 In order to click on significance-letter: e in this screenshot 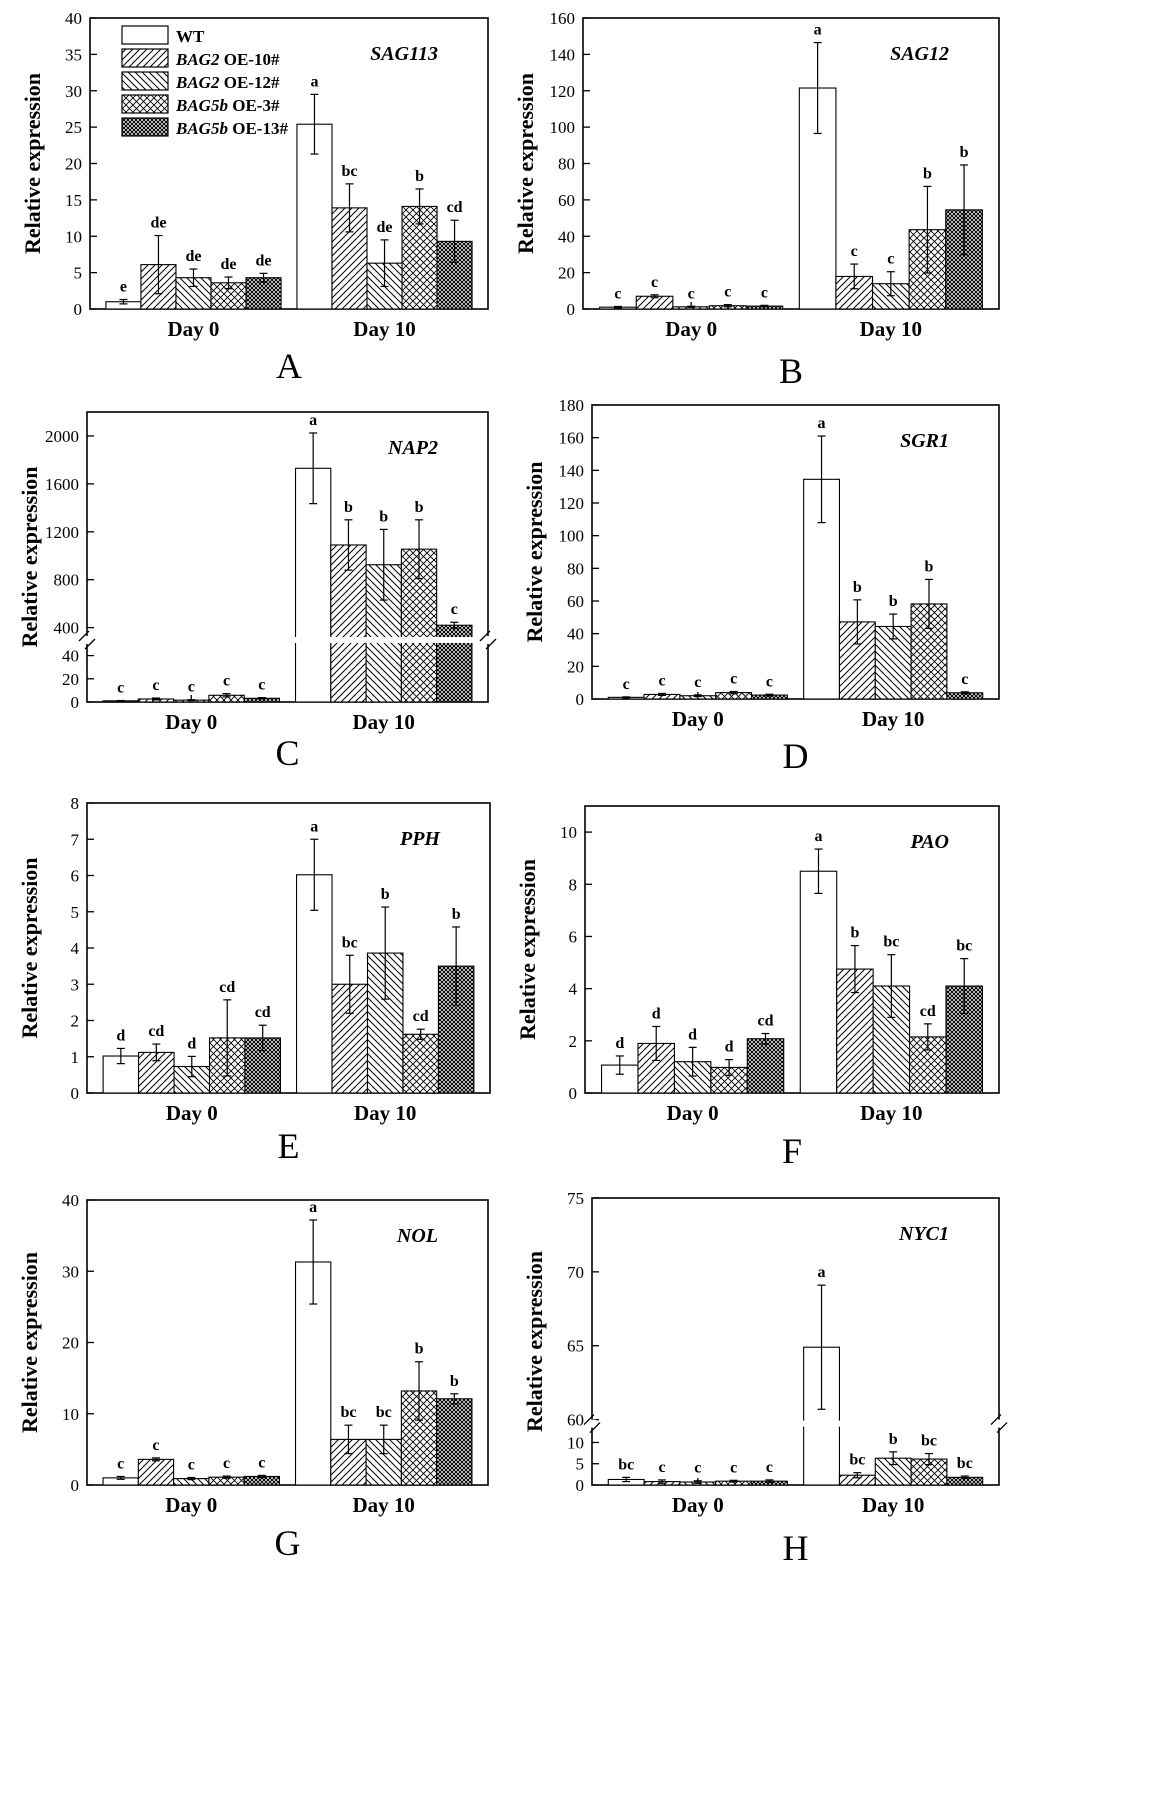, I will do `click(123, 287)`.